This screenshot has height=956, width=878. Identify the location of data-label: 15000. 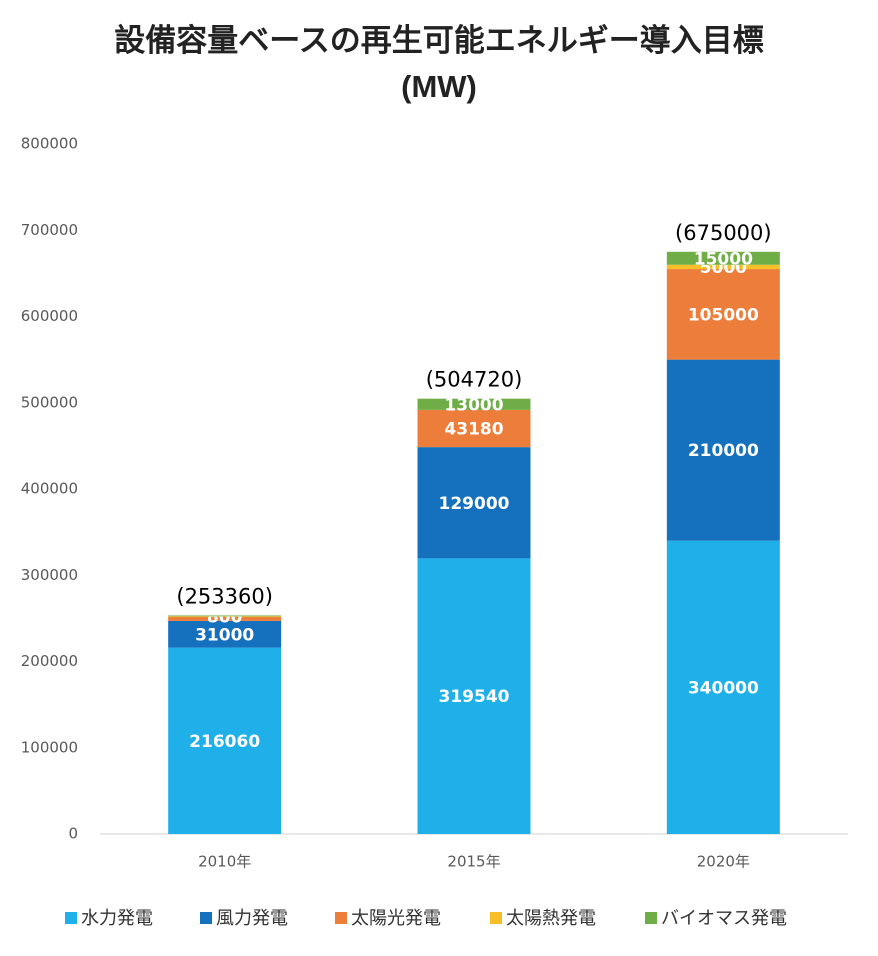
(723, 259).